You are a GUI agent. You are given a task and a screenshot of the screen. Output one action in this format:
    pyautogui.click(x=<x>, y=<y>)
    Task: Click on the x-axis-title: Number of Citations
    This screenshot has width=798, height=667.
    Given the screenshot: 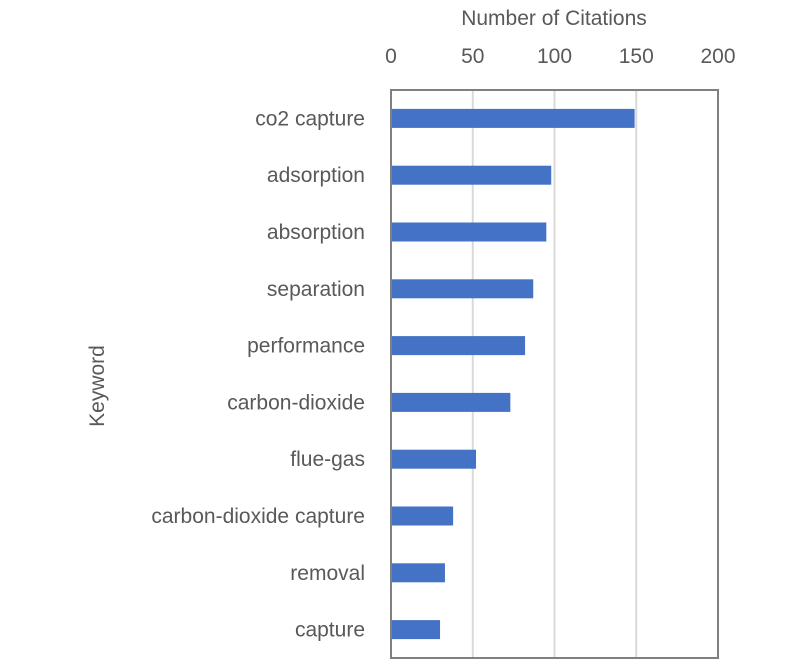 What is the action you would take?
    pyautogui.click(x=554, y=18)
    